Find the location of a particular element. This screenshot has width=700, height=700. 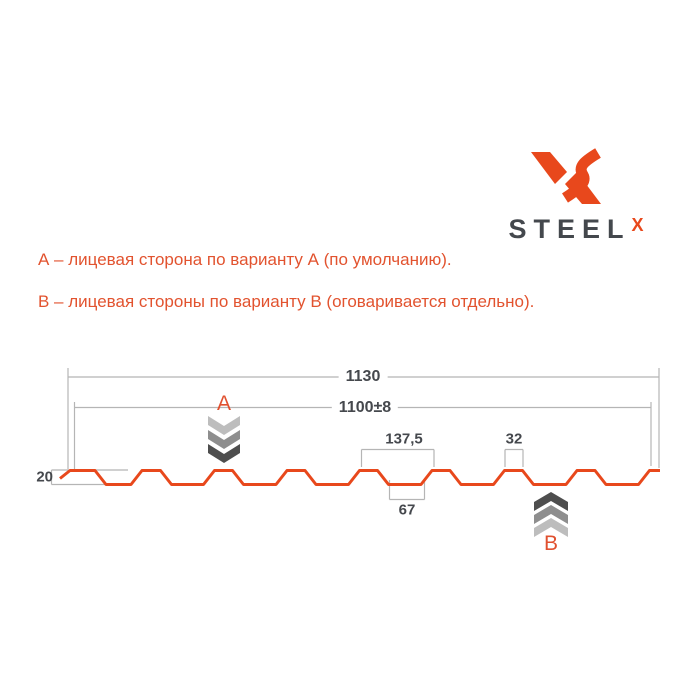

marker-side-a: А is located at coordinates (224, 403).